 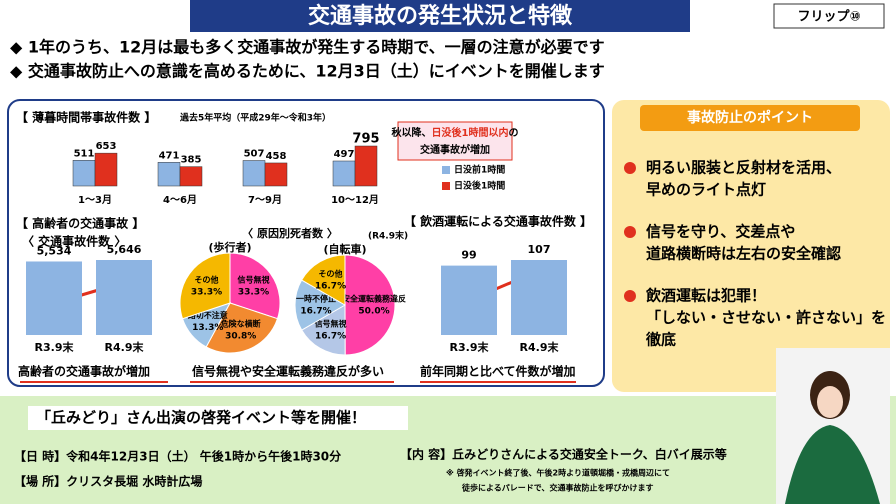 I want to click on slice-label: 路切不注意, so click(x=208, y=315).